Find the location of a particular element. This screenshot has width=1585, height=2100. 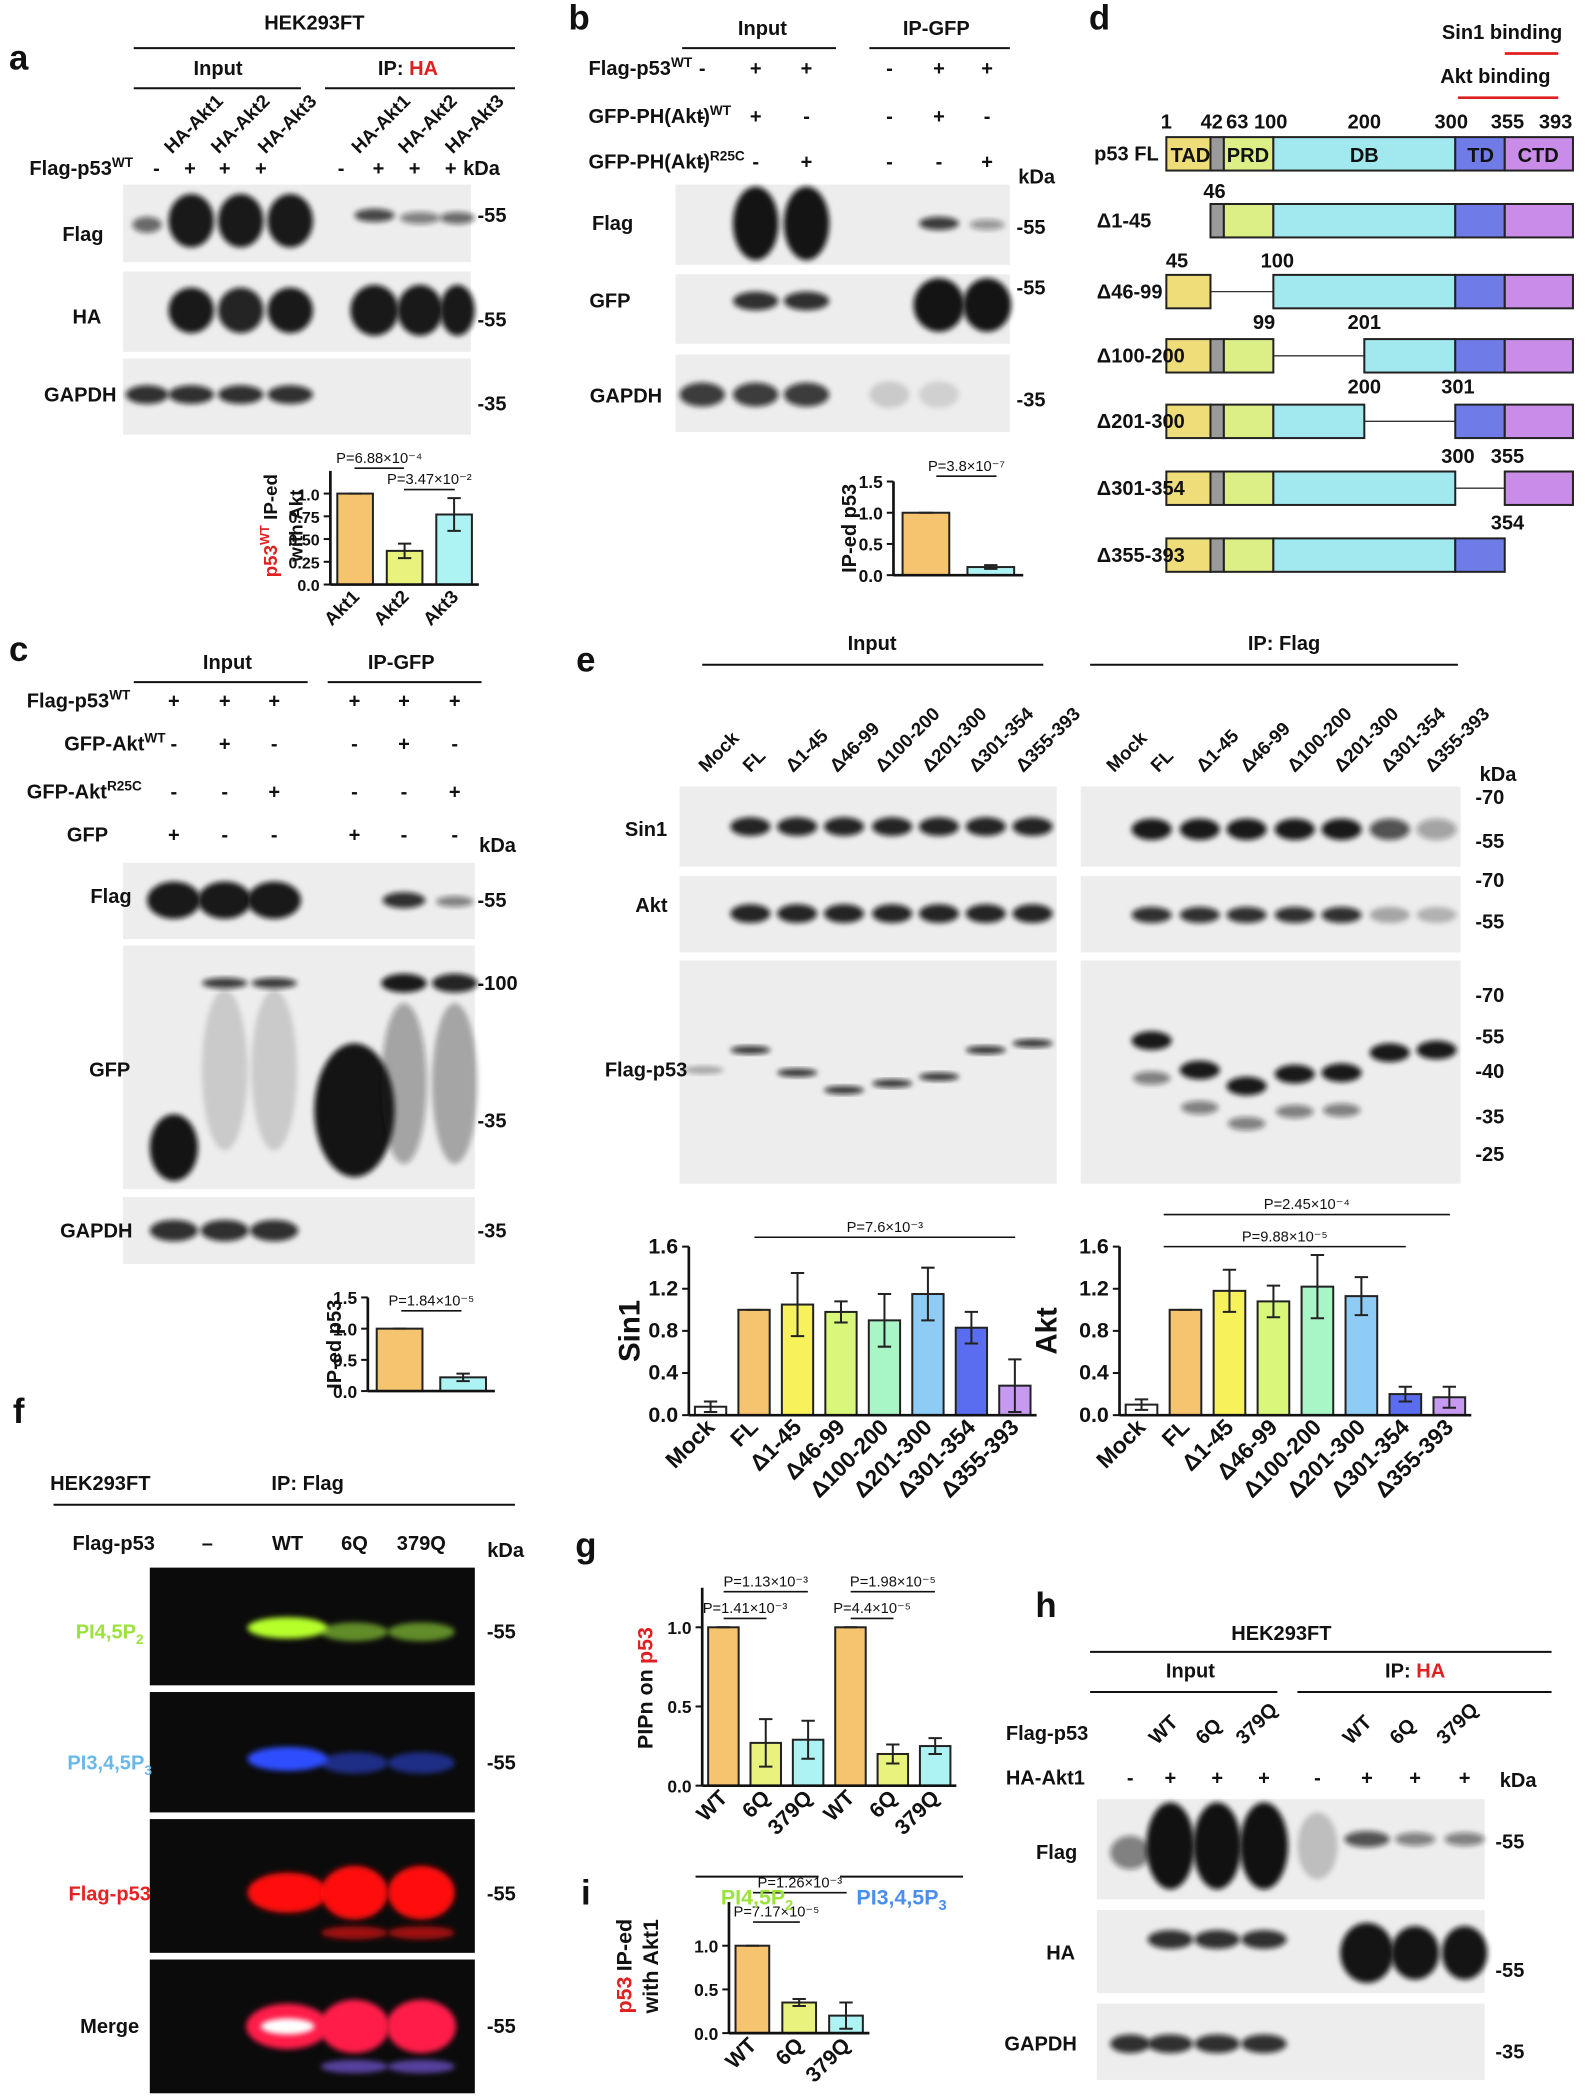

label: 379Q is located at coordinates (421, 1544).